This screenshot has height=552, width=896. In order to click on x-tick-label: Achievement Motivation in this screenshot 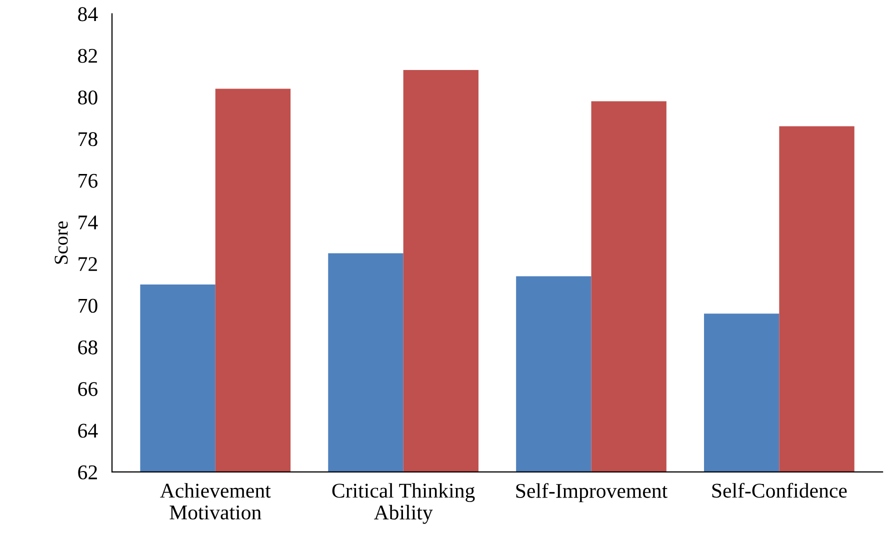, I will do `click(215, 501)`.